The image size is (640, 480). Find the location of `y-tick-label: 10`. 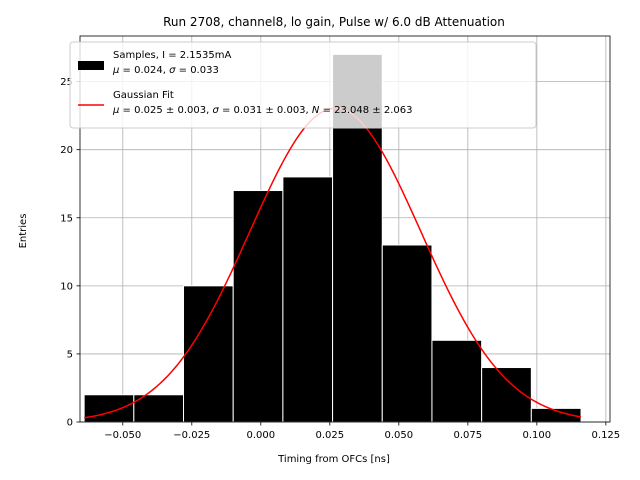

y-tick-label: 10 is located at coordinates (66, 286).